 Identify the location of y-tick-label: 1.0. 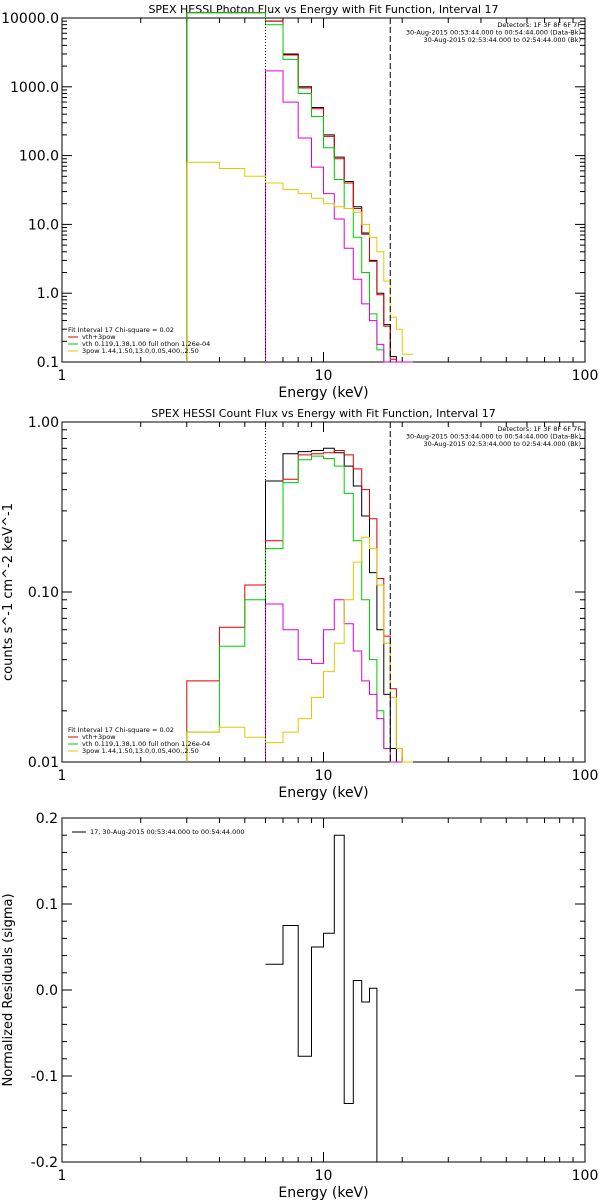
(48, 294).